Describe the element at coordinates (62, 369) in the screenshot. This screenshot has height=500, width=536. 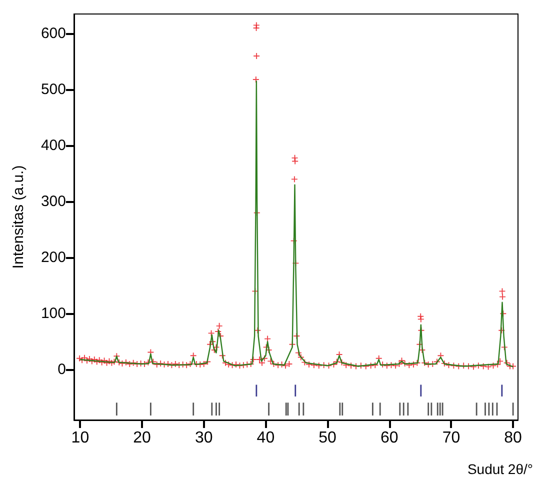
I see `y-tick-label: 0` at that location.